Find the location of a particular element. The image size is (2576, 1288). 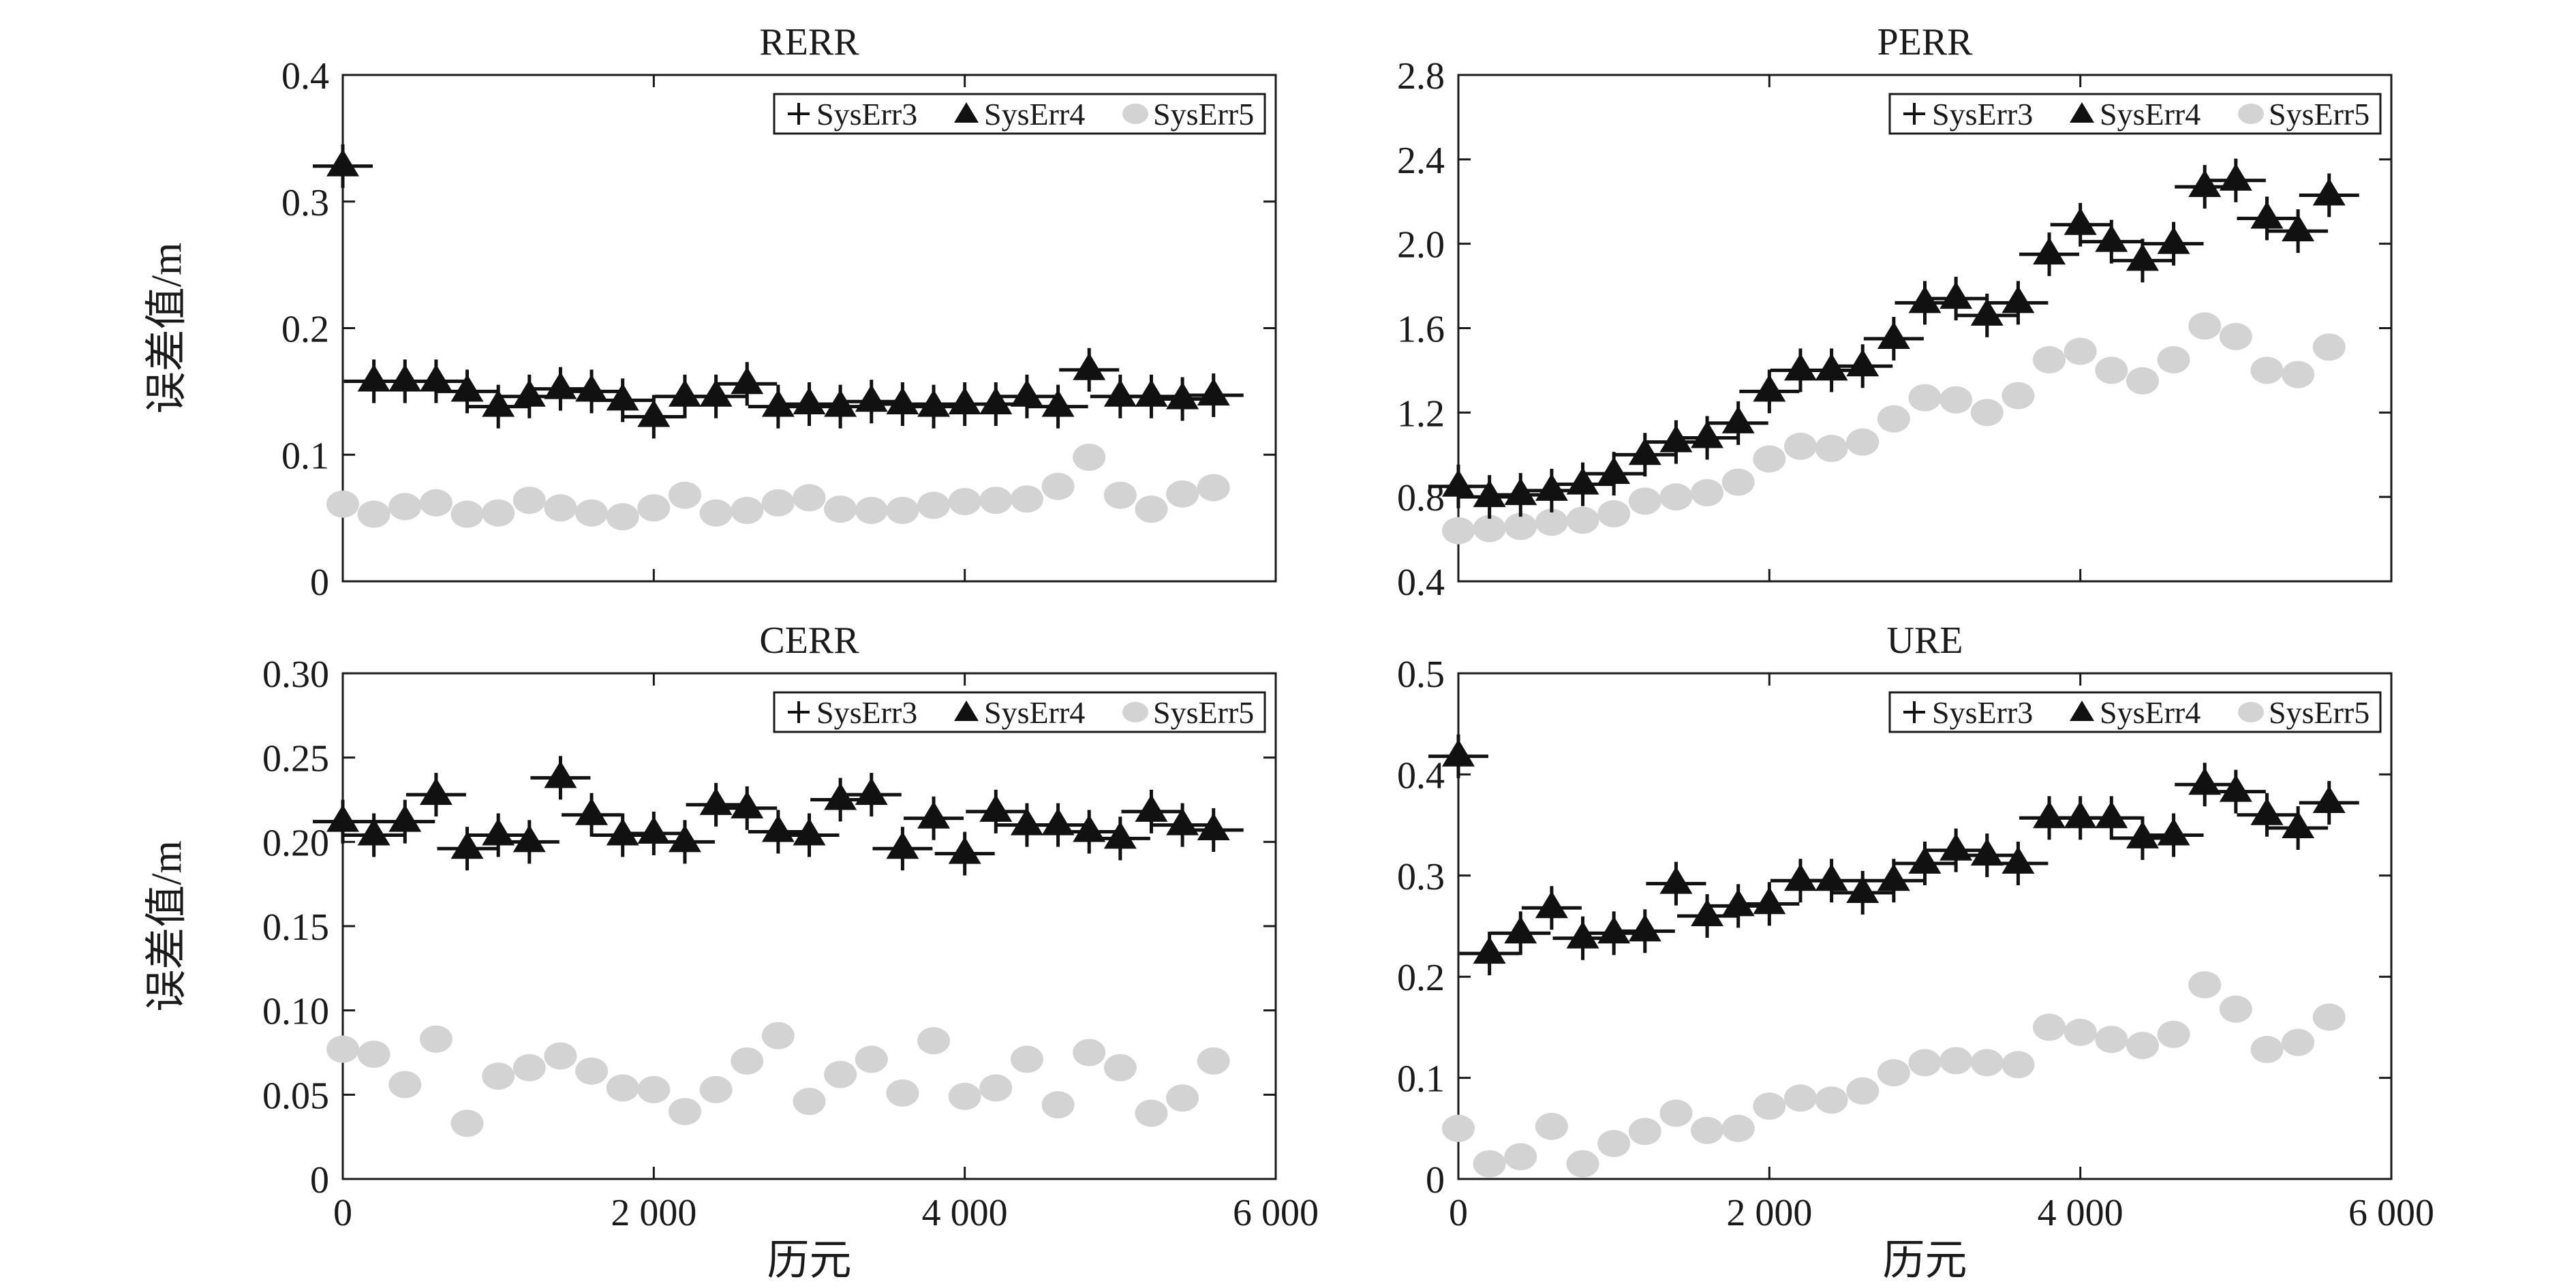

x-tick-label: 6 000 is located at coordinates (1276, 1213).